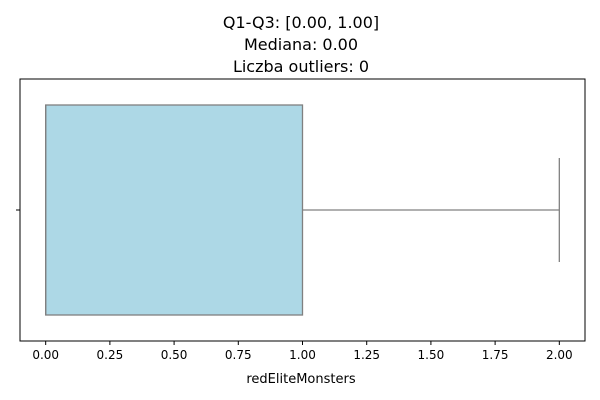  Describe the element at coordinates (110, 355) in the screenshot. I see `x-tick-label: 0.25` at that location.